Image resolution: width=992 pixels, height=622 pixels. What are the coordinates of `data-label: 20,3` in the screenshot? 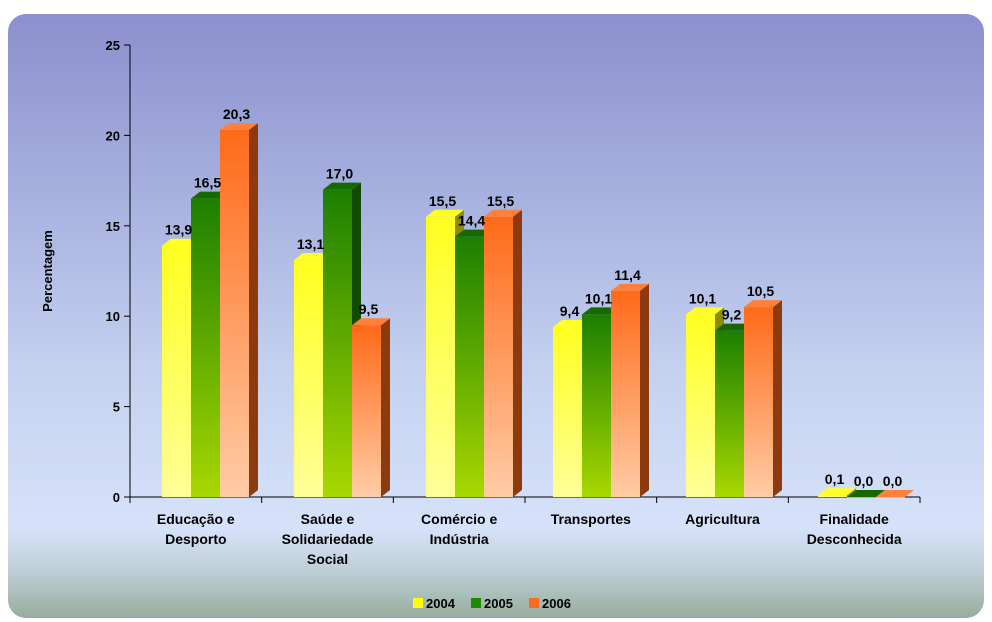 It's located at (236, 114).